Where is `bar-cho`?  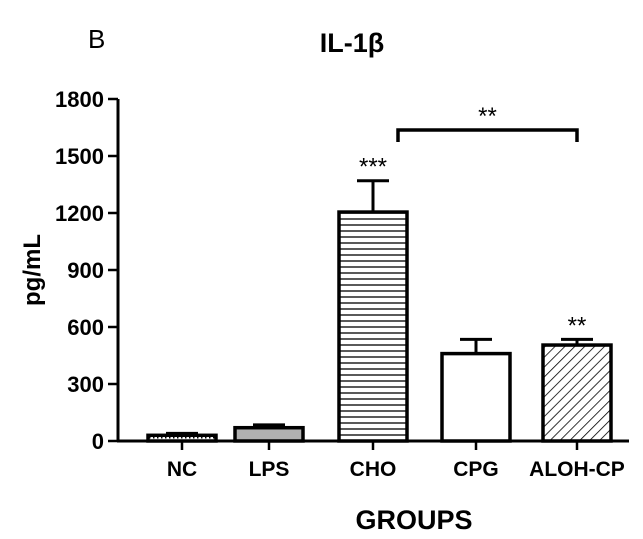 bar-cho is located at coordinates (373, 326).